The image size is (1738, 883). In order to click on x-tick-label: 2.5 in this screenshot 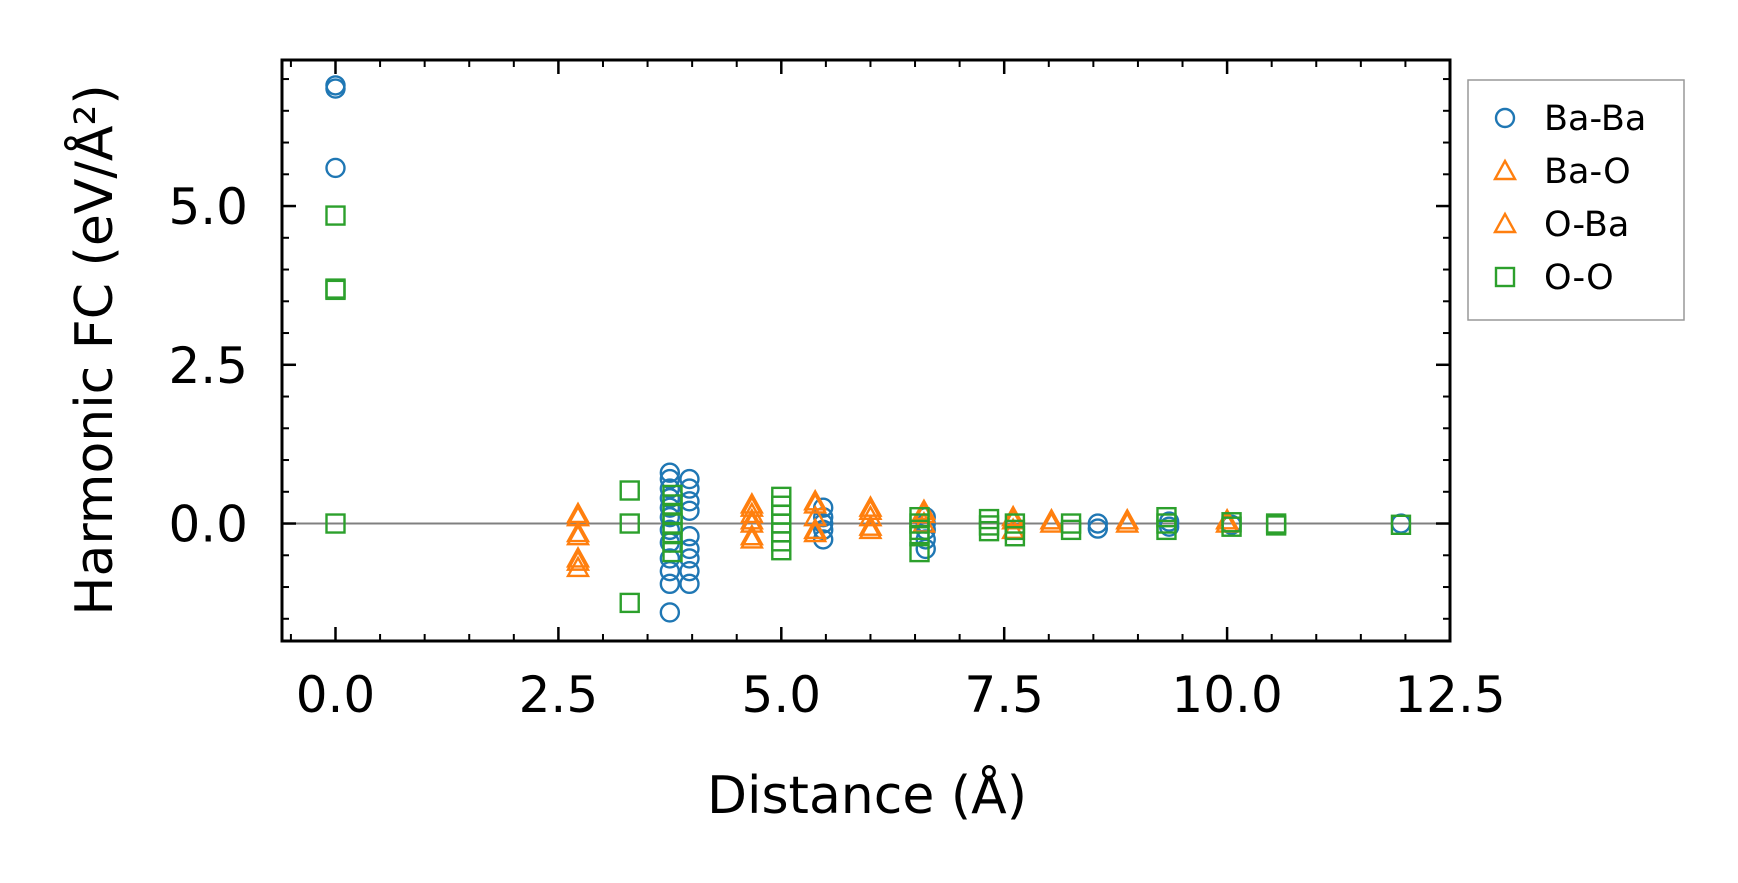, I will do `click(559, 695)`.